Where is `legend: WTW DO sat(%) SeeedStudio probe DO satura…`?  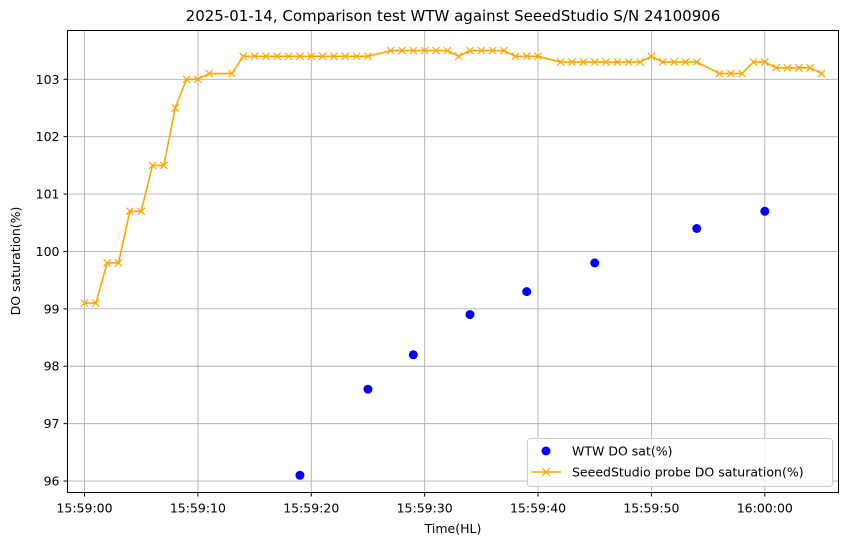
legend: WTW DO sat(%) SeeedStudio probe DO satura… is located at coordinates (680, 462).